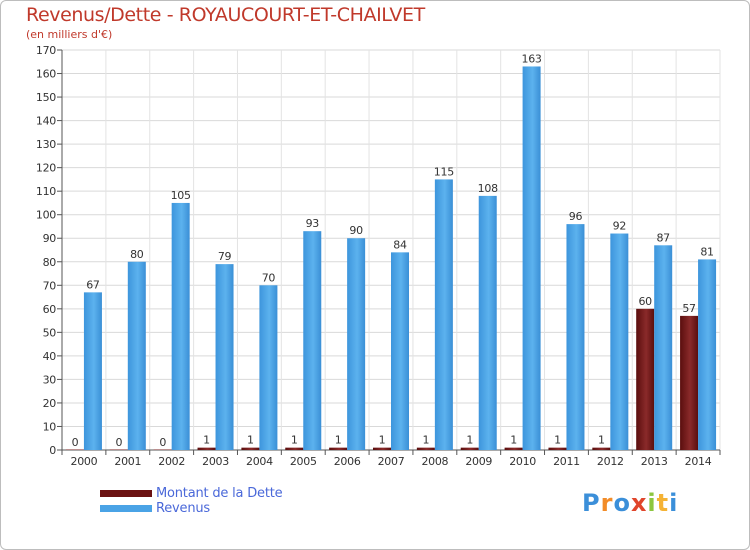  I want to click on x-tick-label: 2000, so click(84, 461).